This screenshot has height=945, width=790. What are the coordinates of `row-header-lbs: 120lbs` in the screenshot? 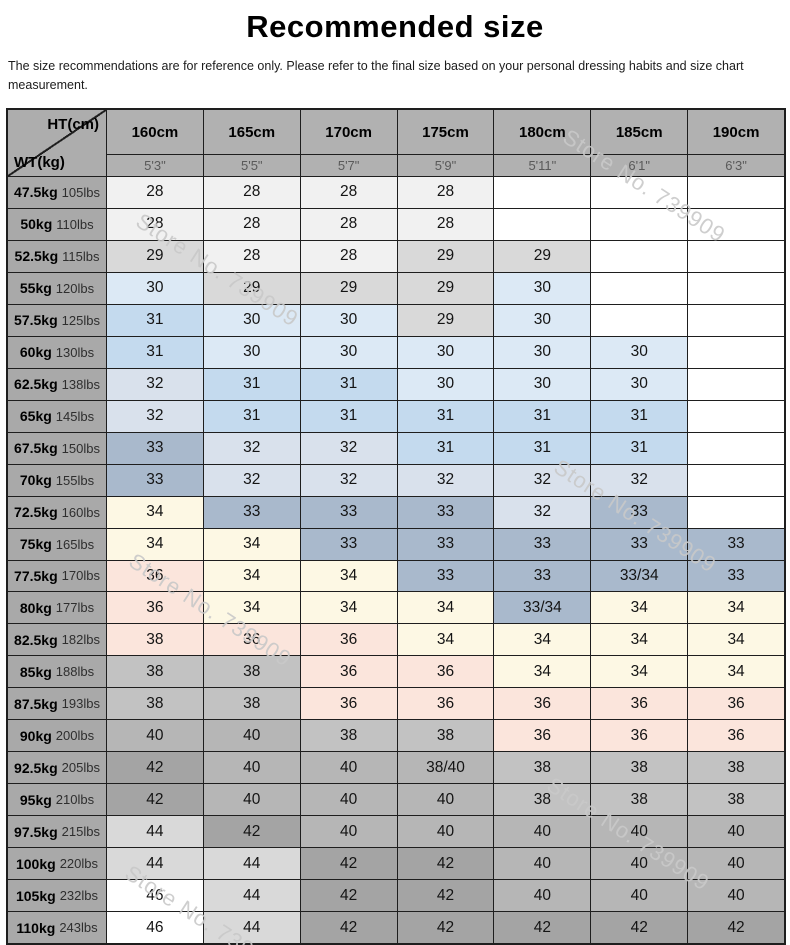 It's located at (75, 288).